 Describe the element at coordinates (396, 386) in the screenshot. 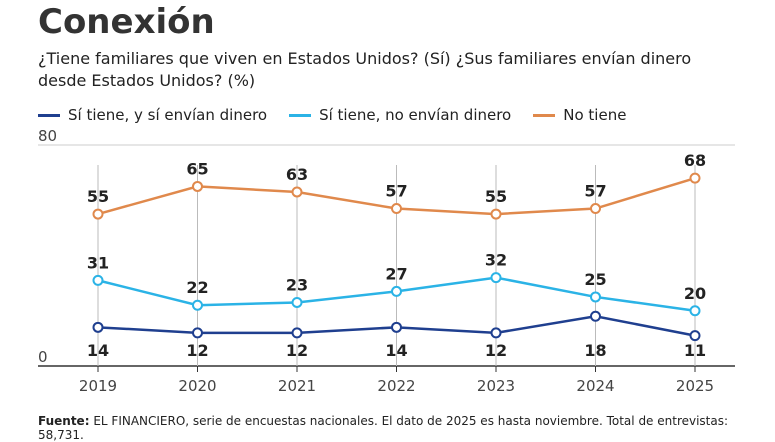

I see `x-tick-label: 2022` at that location.